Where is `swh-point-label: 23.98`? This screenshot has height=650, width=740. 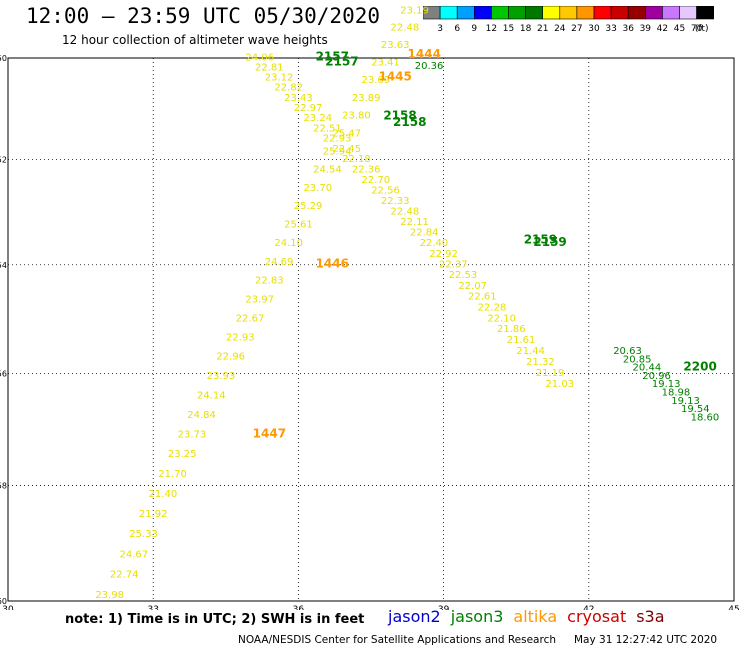 swh-point-label: 23.98 is located at coordinates (109, 595).